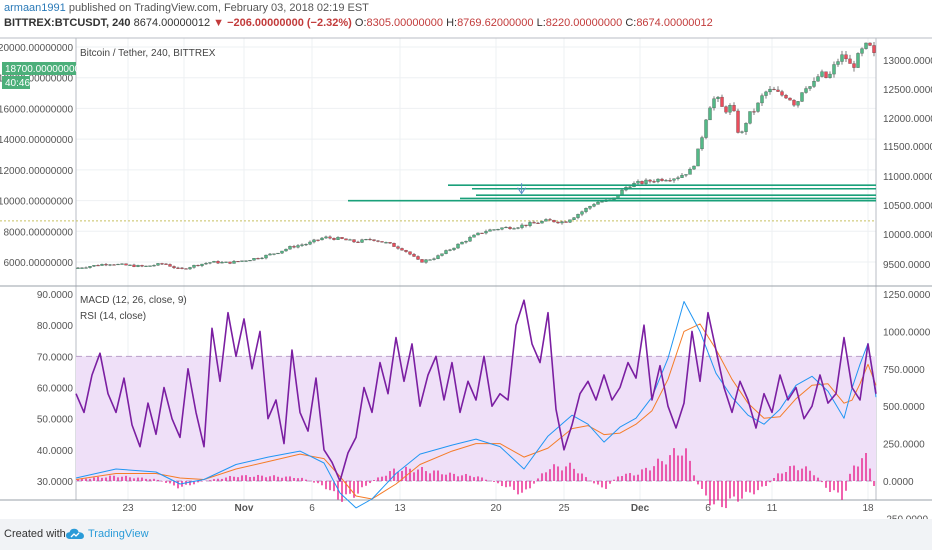  Describe the element at coordinates (118, 534) in the screenshot. I see `tradingview-brand: TradingView` at that location.